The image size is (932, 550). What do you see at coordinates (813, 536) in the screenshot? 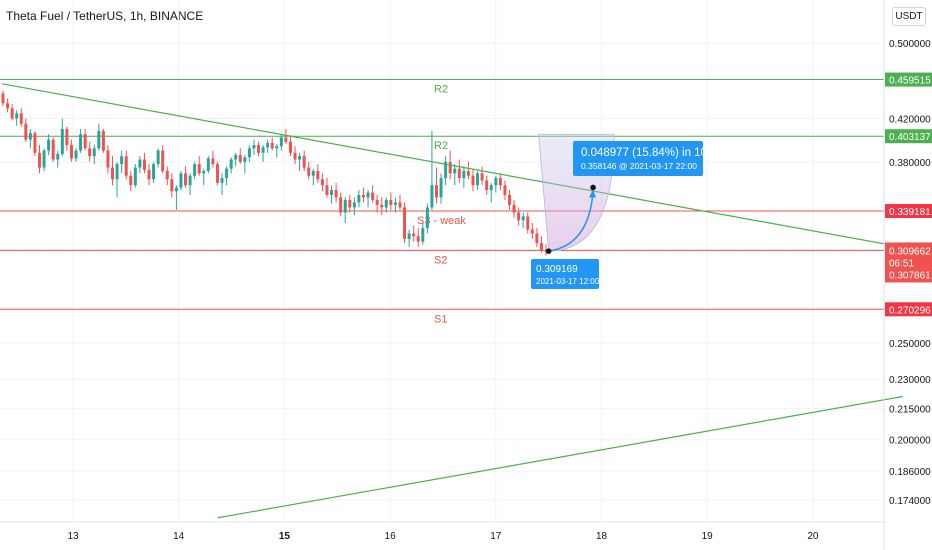
I see `time-tick-label: 20` at bounding box center [813, 536].